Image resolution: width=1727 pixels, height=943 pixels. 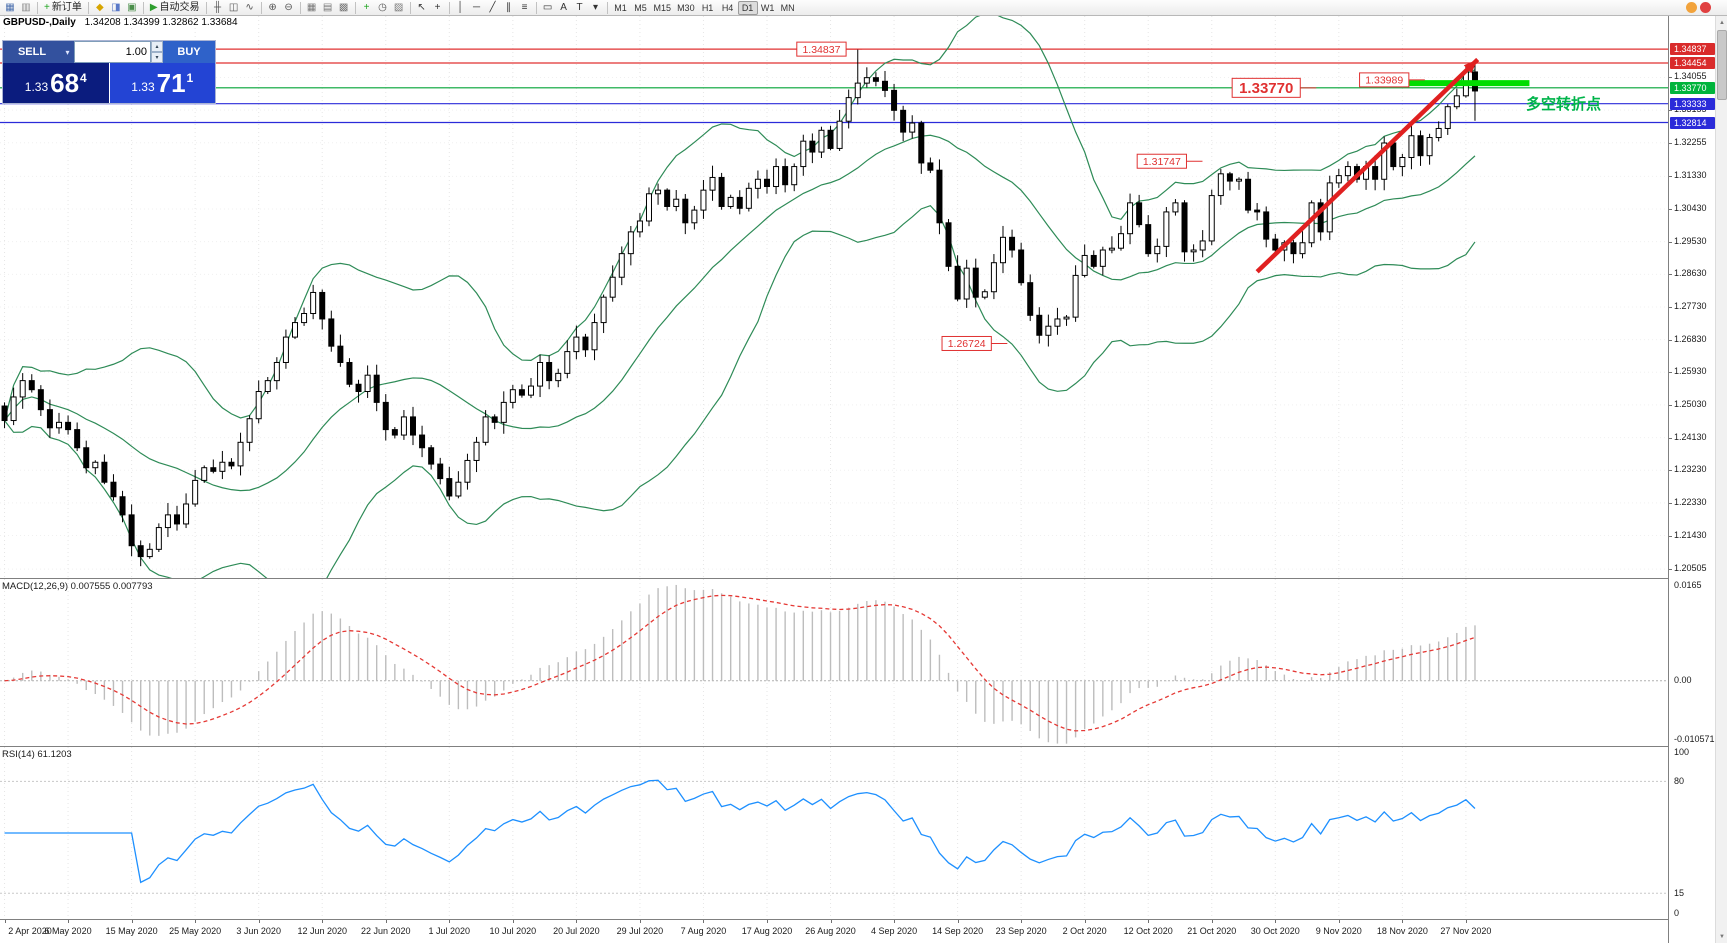 What do you see at coordinates (788, 8) in the screenshot?
I see `timeframe-mn-button: MN` at bounding box center [788, 8].